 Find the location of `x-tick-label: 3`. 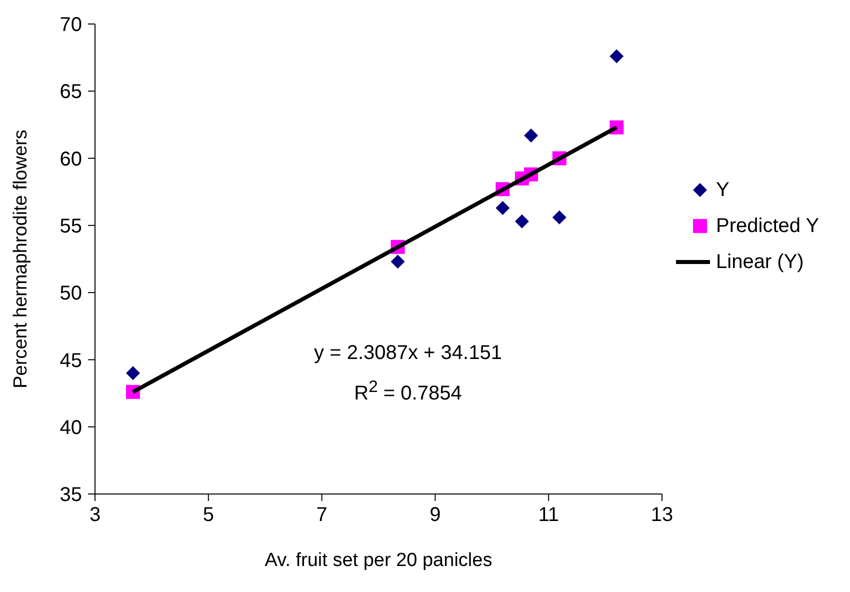

x-tick-label: 3 is located at coordinates (95, 515).